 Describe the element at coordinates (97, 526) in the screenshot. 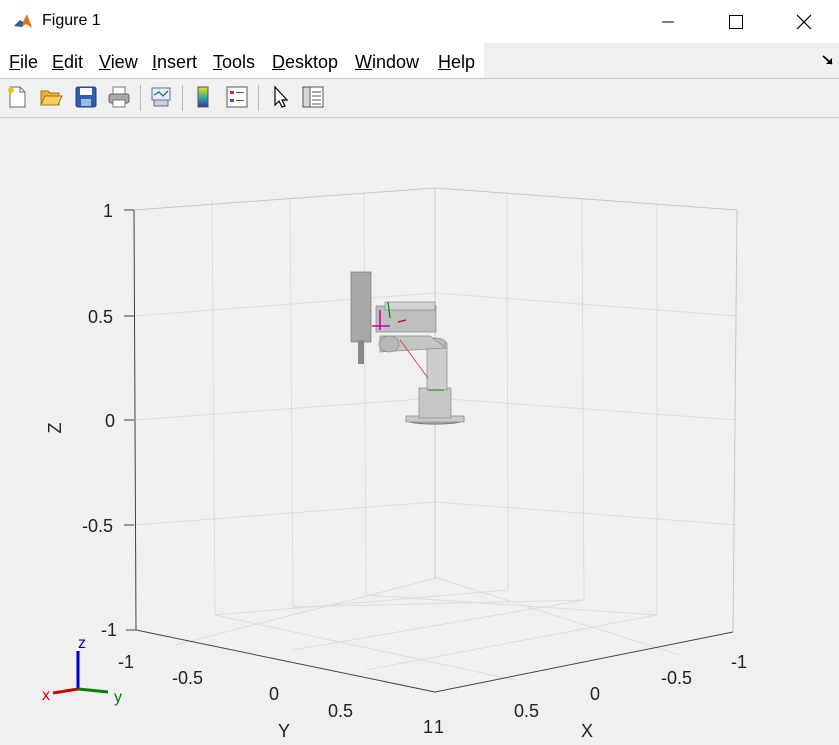

I see `z-tick: -0.5` at that location.